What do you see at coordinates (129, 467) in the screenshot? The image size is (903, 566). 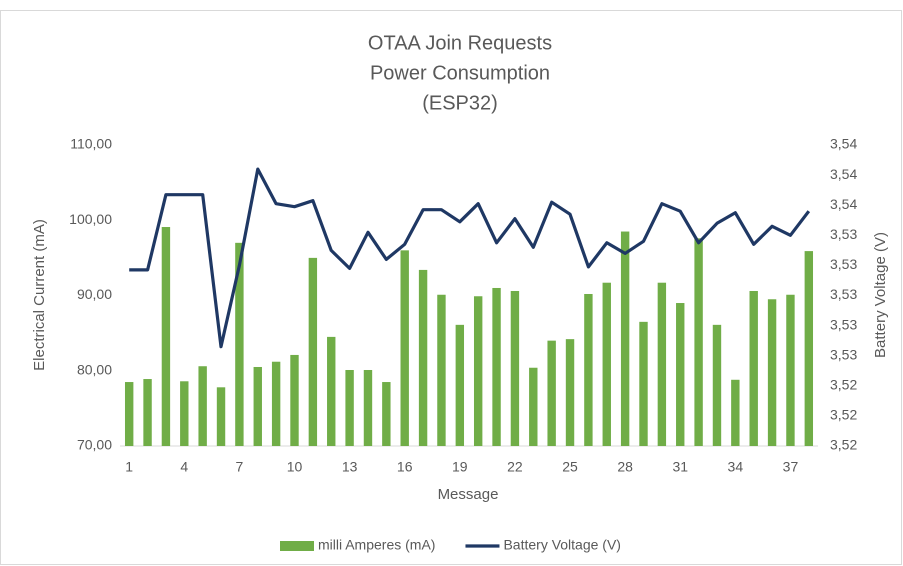 I see `x-tick-label: 1` at bounding box center [129, 467].